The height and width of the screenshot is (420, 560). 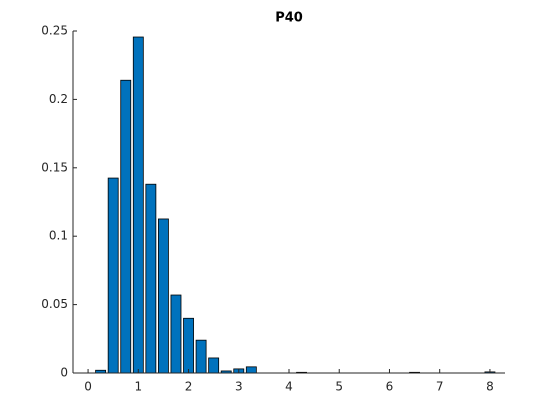 I want to click on y-tick-label: 0, so click(x=64, y=373).